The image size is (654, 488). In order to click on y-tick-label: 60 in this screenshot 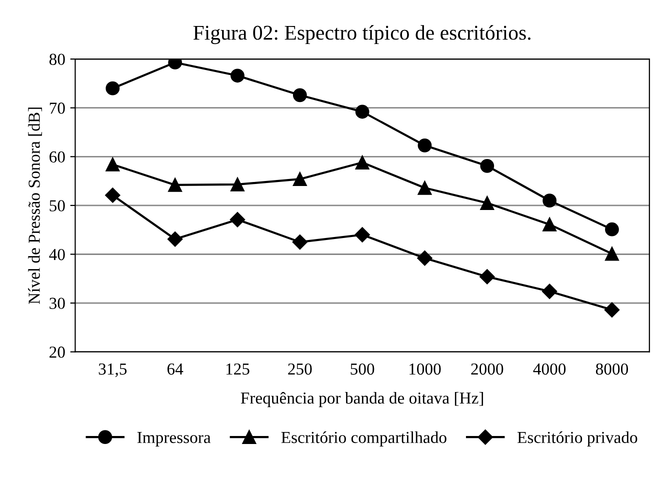, I will do `click(57, 157)`.